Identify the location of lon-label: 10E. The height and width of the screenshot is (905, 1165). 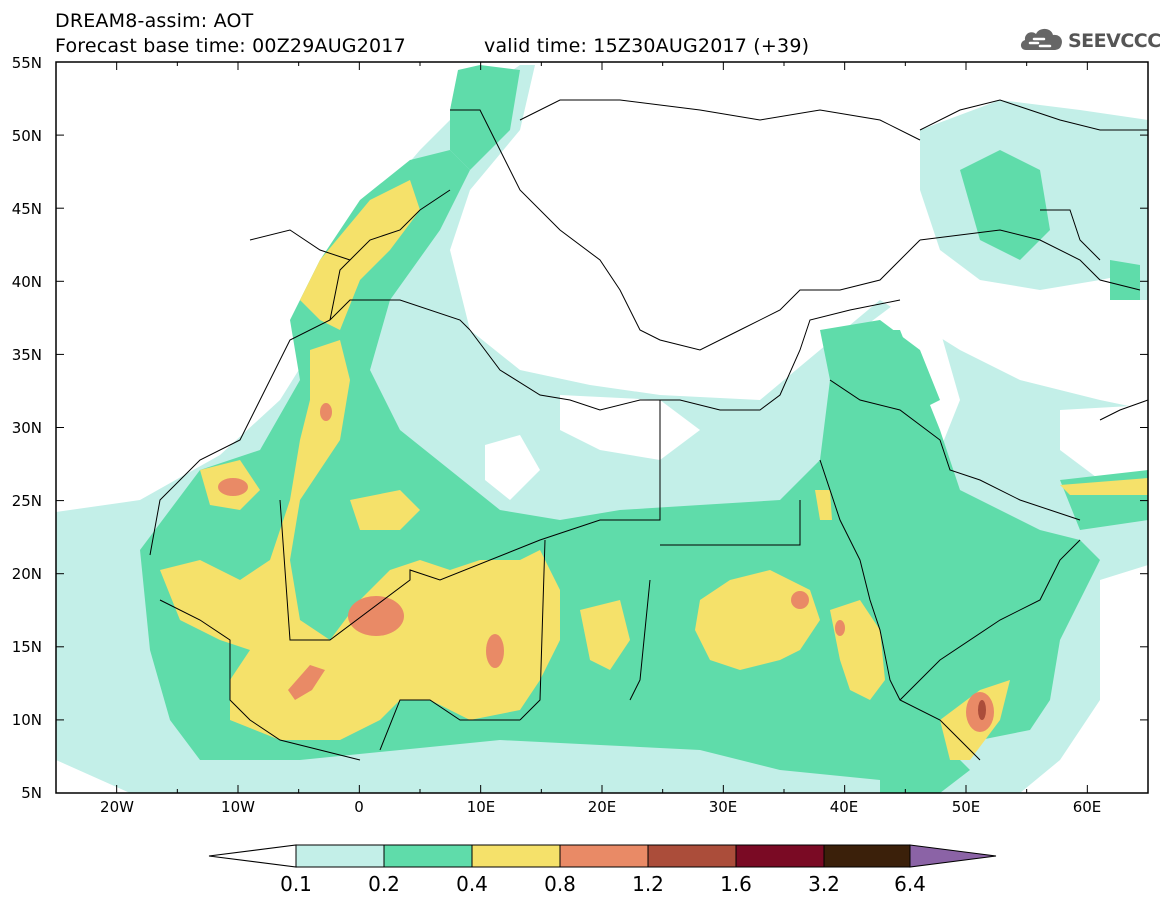
(481, 807).